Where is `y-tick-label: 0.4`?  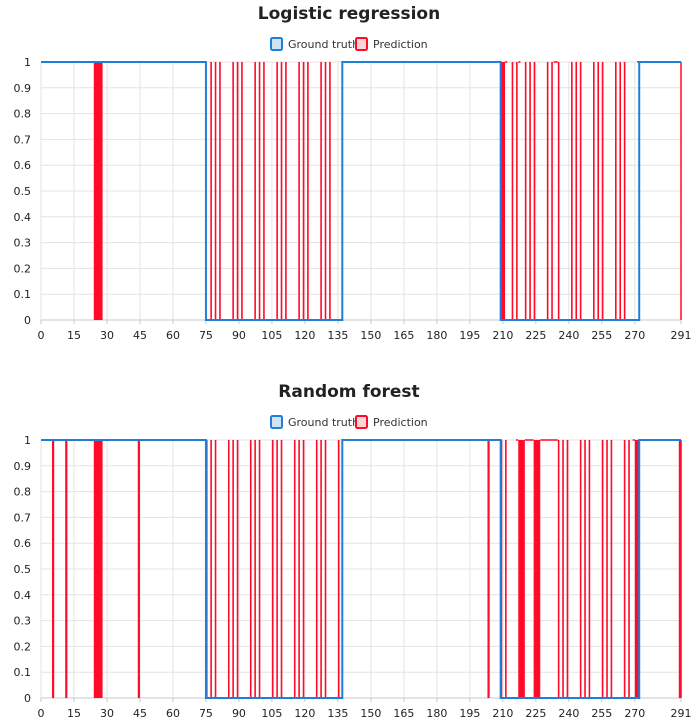 y-tick-label: 0.4 is located at coordinates (23, 595).